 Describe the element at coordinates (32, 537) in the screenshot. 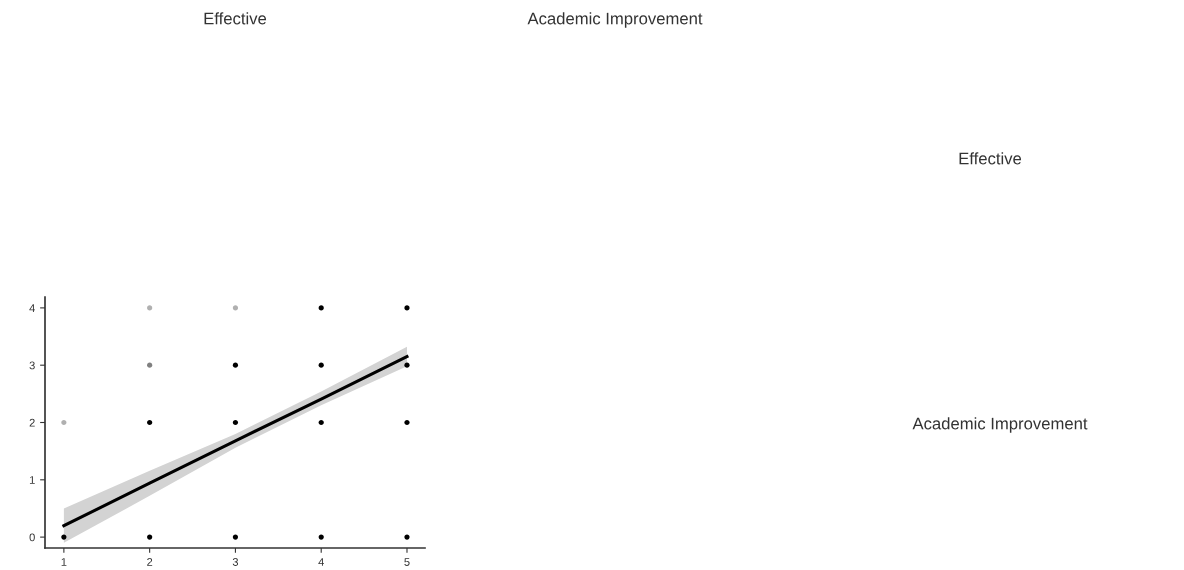

I see `y-tick-label: 0` at that location.